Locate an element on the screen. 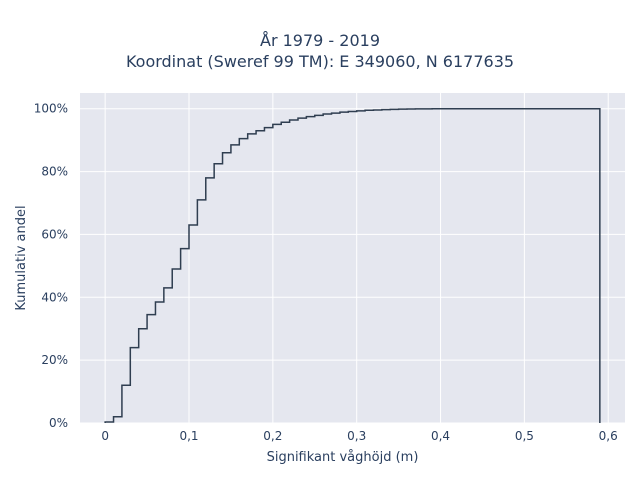 The width and height of the screenshot is (640, 480). y-tick-label: 80% is located at coordinates (54, 172).